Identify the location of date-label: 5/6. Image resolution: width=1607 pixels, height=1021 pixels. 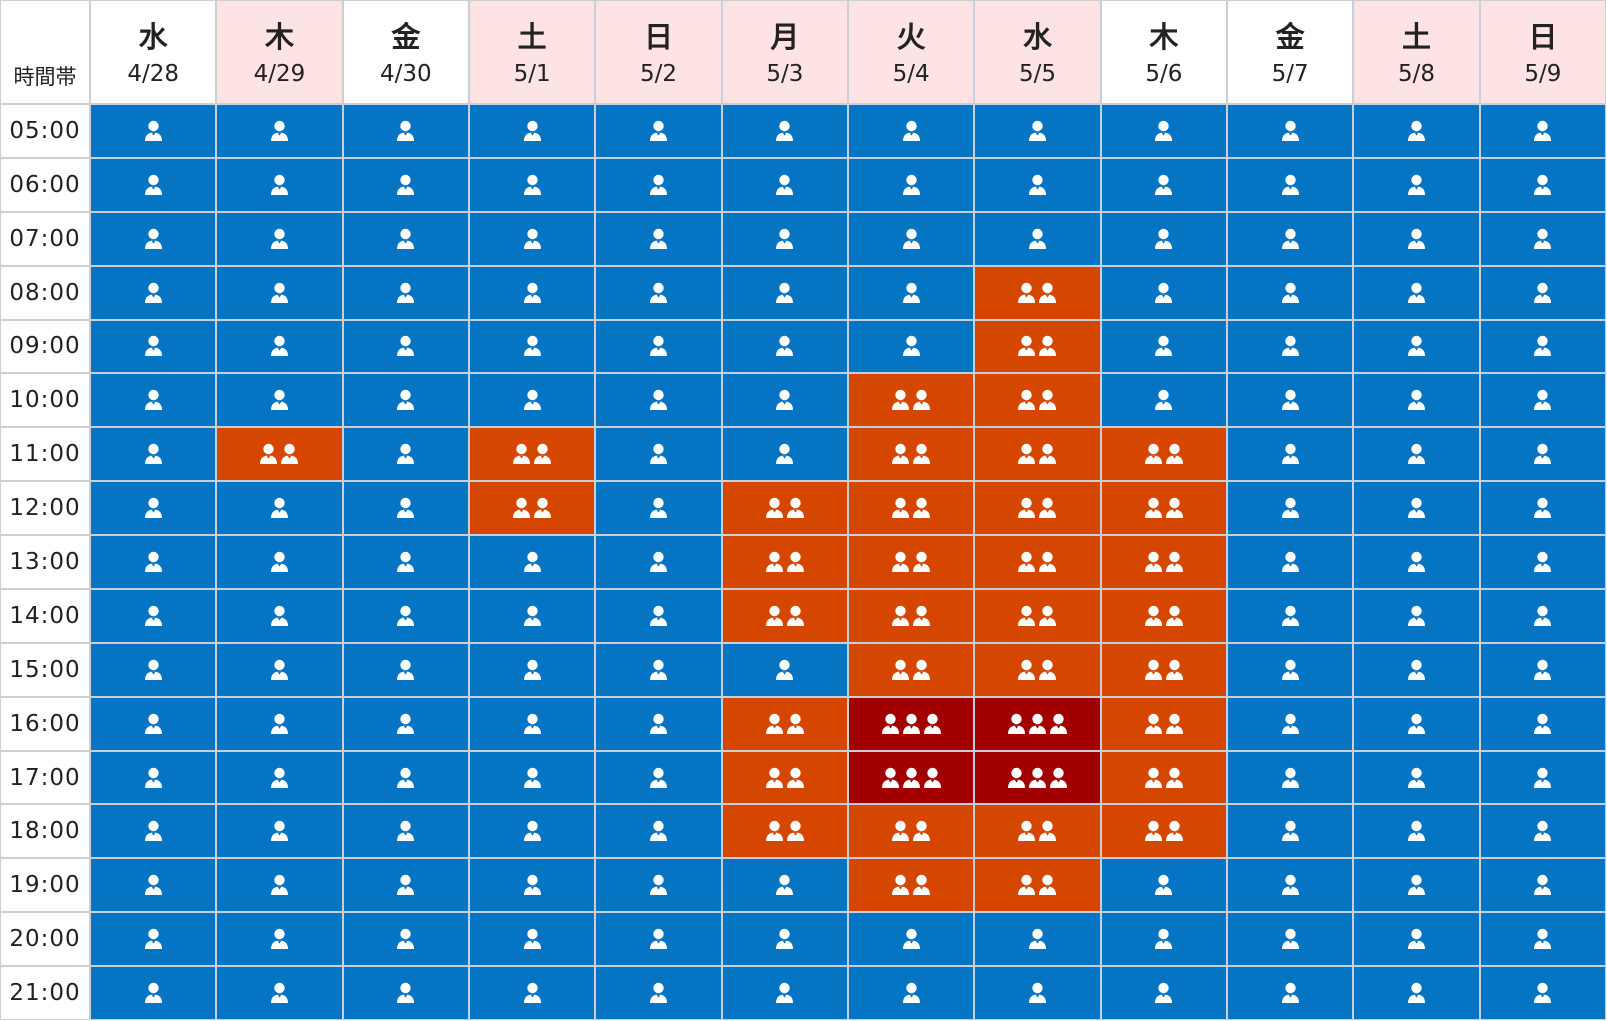
(1164, 74).